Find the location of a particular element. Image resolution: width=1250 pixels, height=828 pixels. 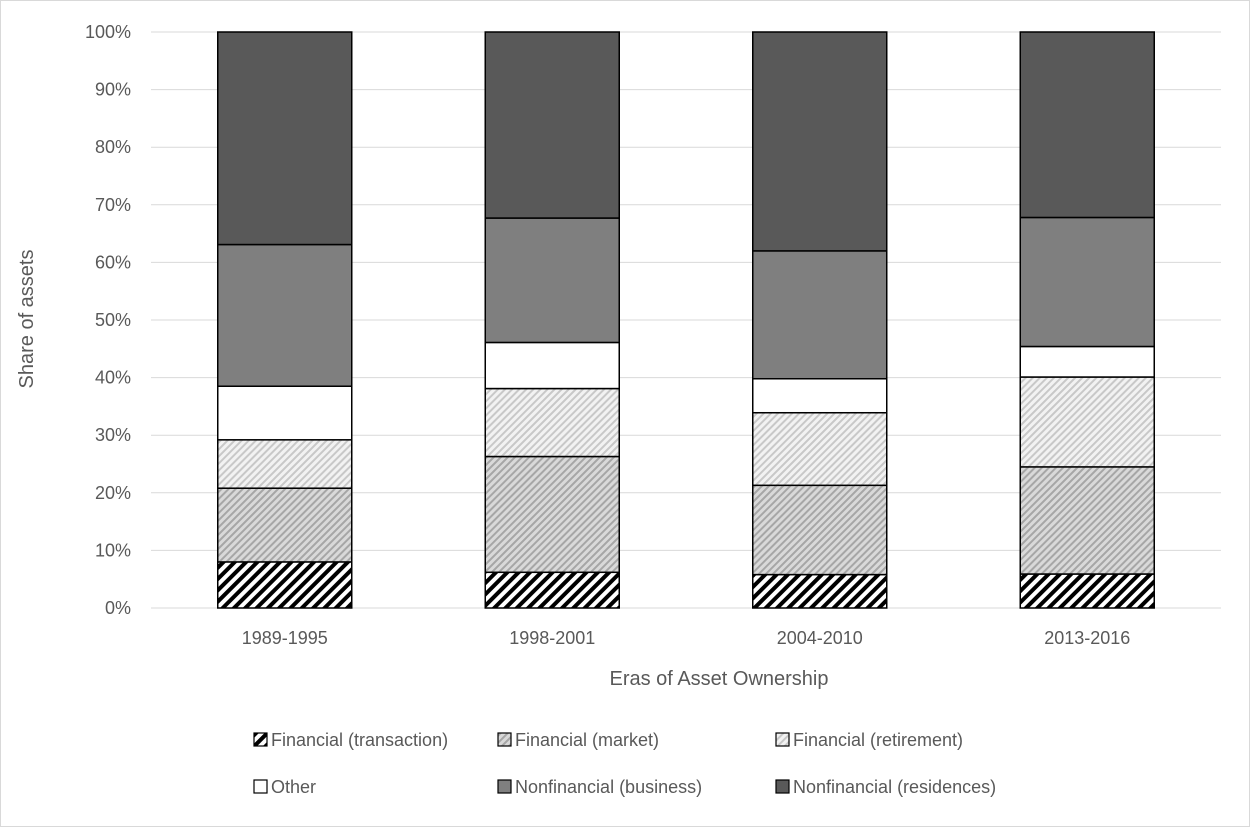

y-tick-label: 30% is located at coordinates (113, 435).